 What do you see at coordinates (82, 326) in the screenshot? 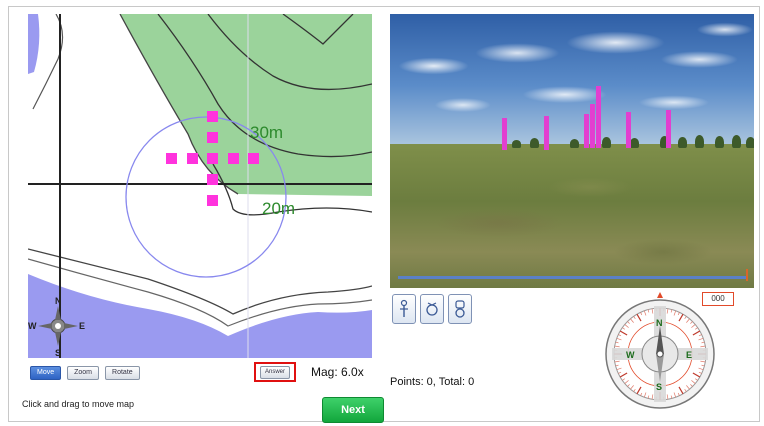
I see `map-east-letter: E` at bounding box center [82, 326].